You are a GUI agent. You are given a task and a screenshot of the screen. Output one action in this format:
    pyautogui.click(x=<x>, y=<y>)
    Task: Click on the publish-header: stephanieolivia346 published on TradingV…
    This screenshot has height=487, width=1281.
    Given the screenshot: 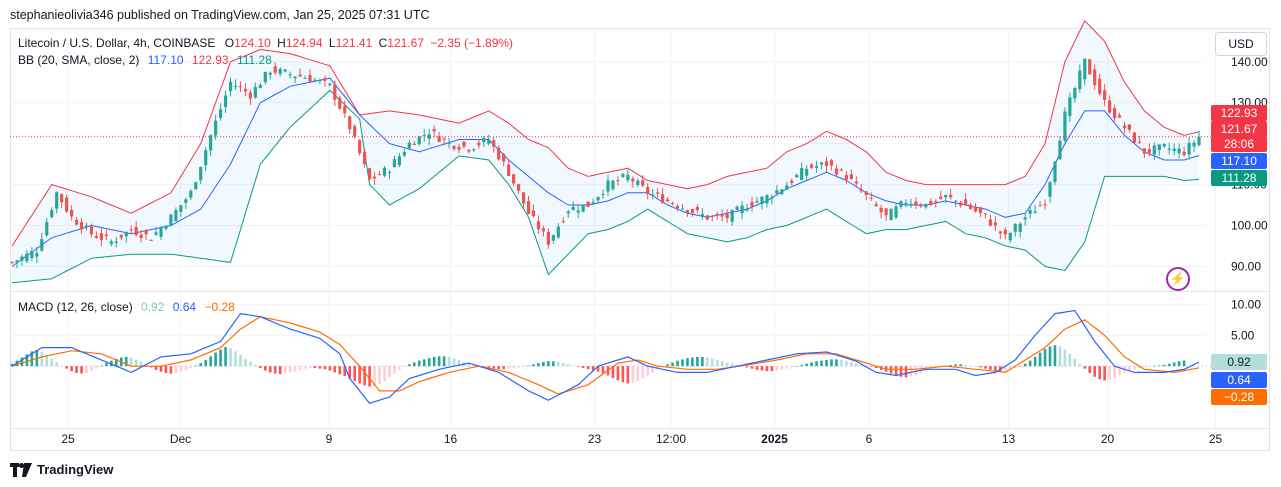 What is the action you would take?
    pyautogui.click(x=220, y=15)
    